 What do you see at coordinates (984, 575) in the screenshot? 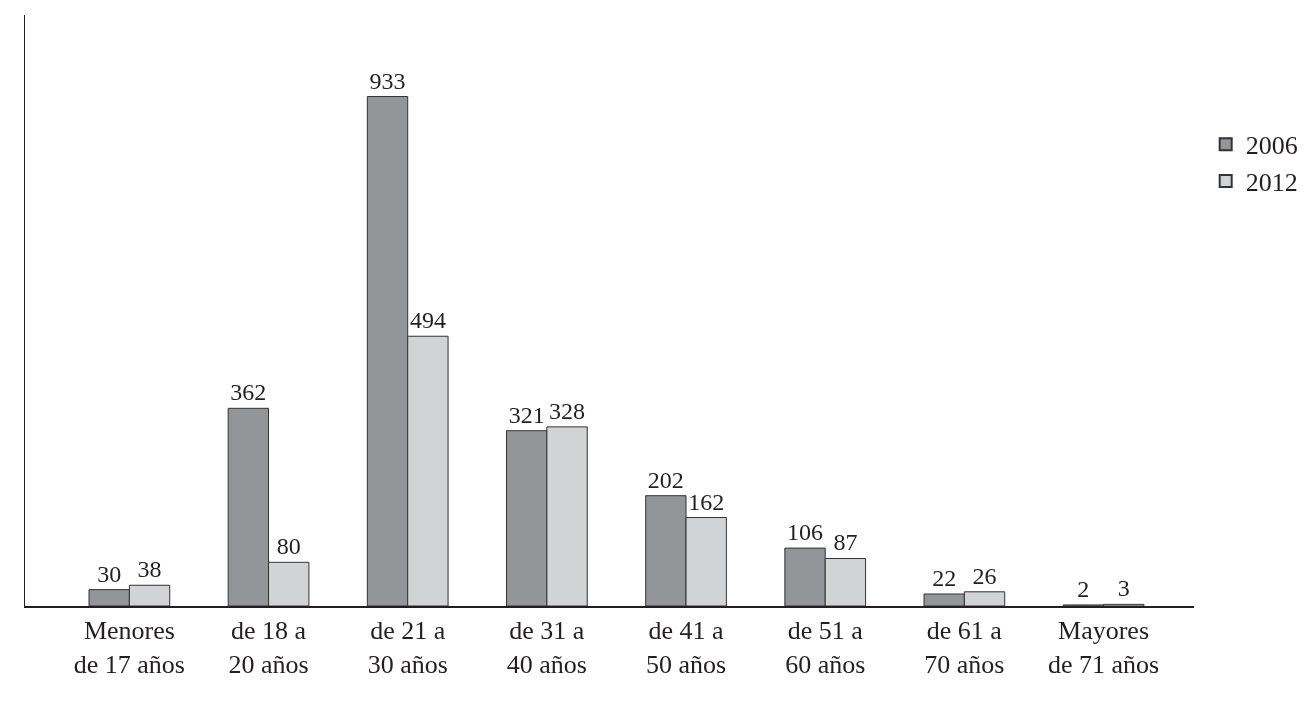
I see `data-label: 26` at bounding box center [984, 575].